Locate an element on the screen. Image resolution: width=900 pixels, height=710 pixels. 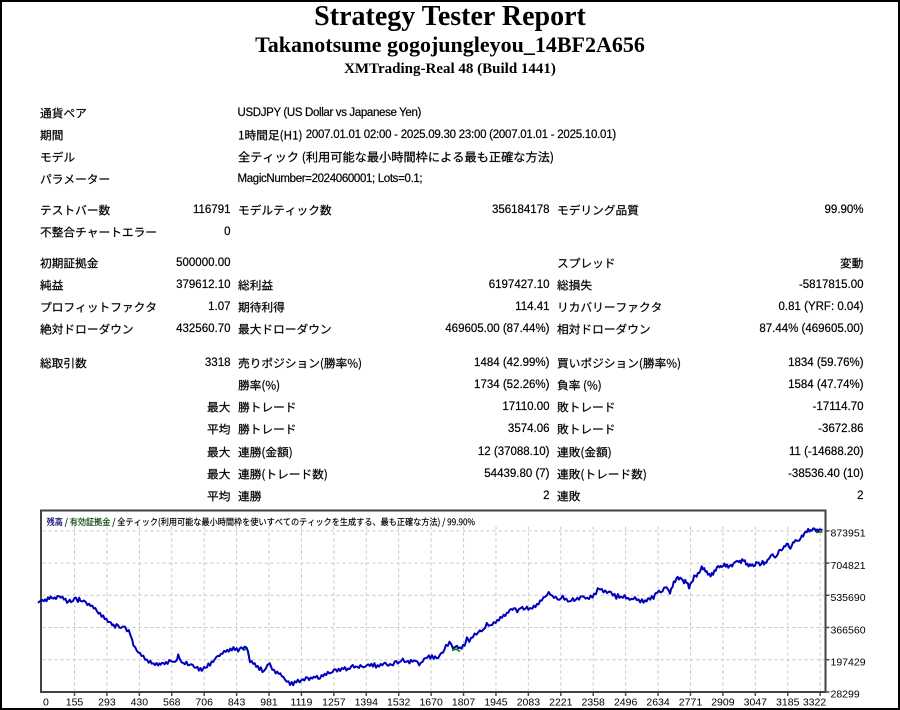
svg-text: 2496 is located at coordinates (626, 703).